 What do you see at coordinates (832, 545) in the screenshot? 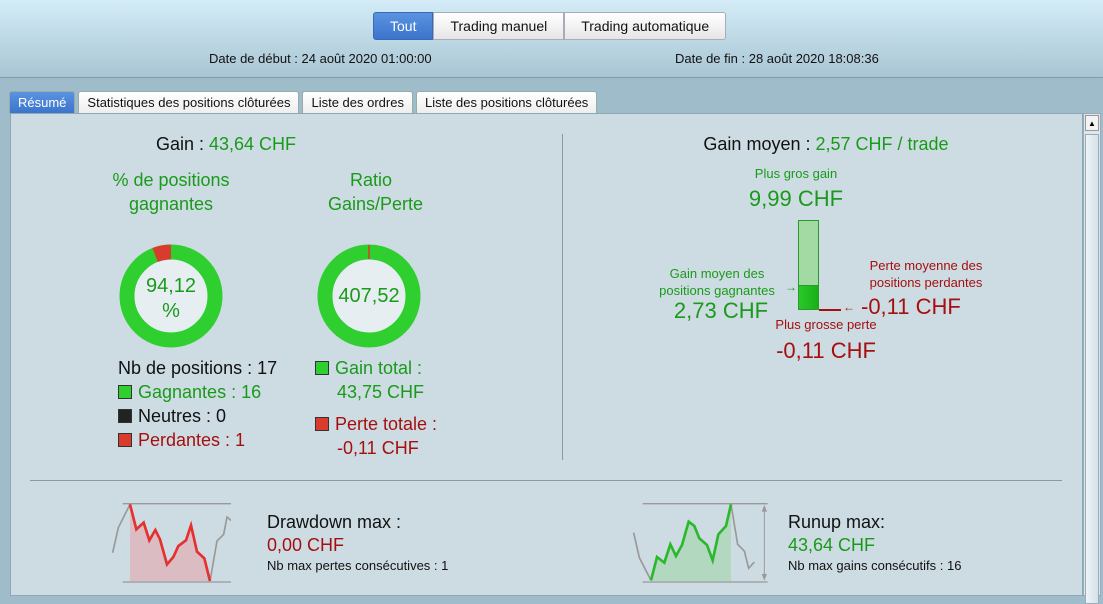
I see `runup-value: 43,64 CHF` at bounding box center [832, 545].